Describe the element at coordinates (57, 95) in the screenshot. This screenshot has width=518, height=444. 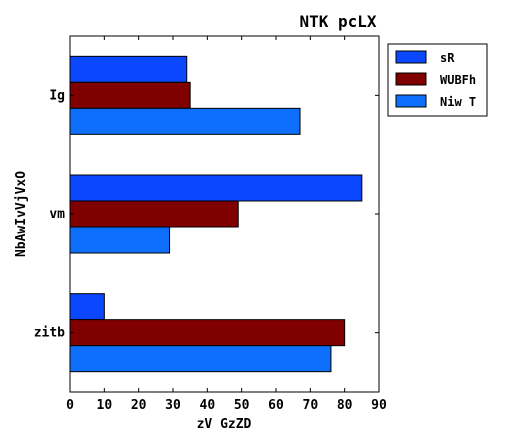
I see `y-tick-label: Ig` at that location.